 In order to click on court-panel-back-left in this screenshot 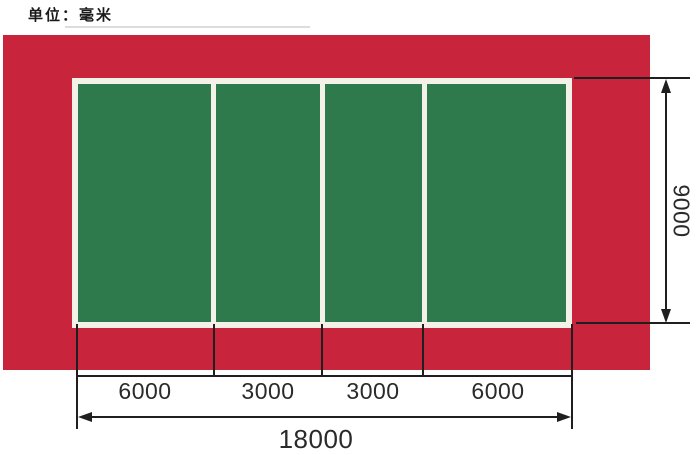, I will do `click(145, 203)`.